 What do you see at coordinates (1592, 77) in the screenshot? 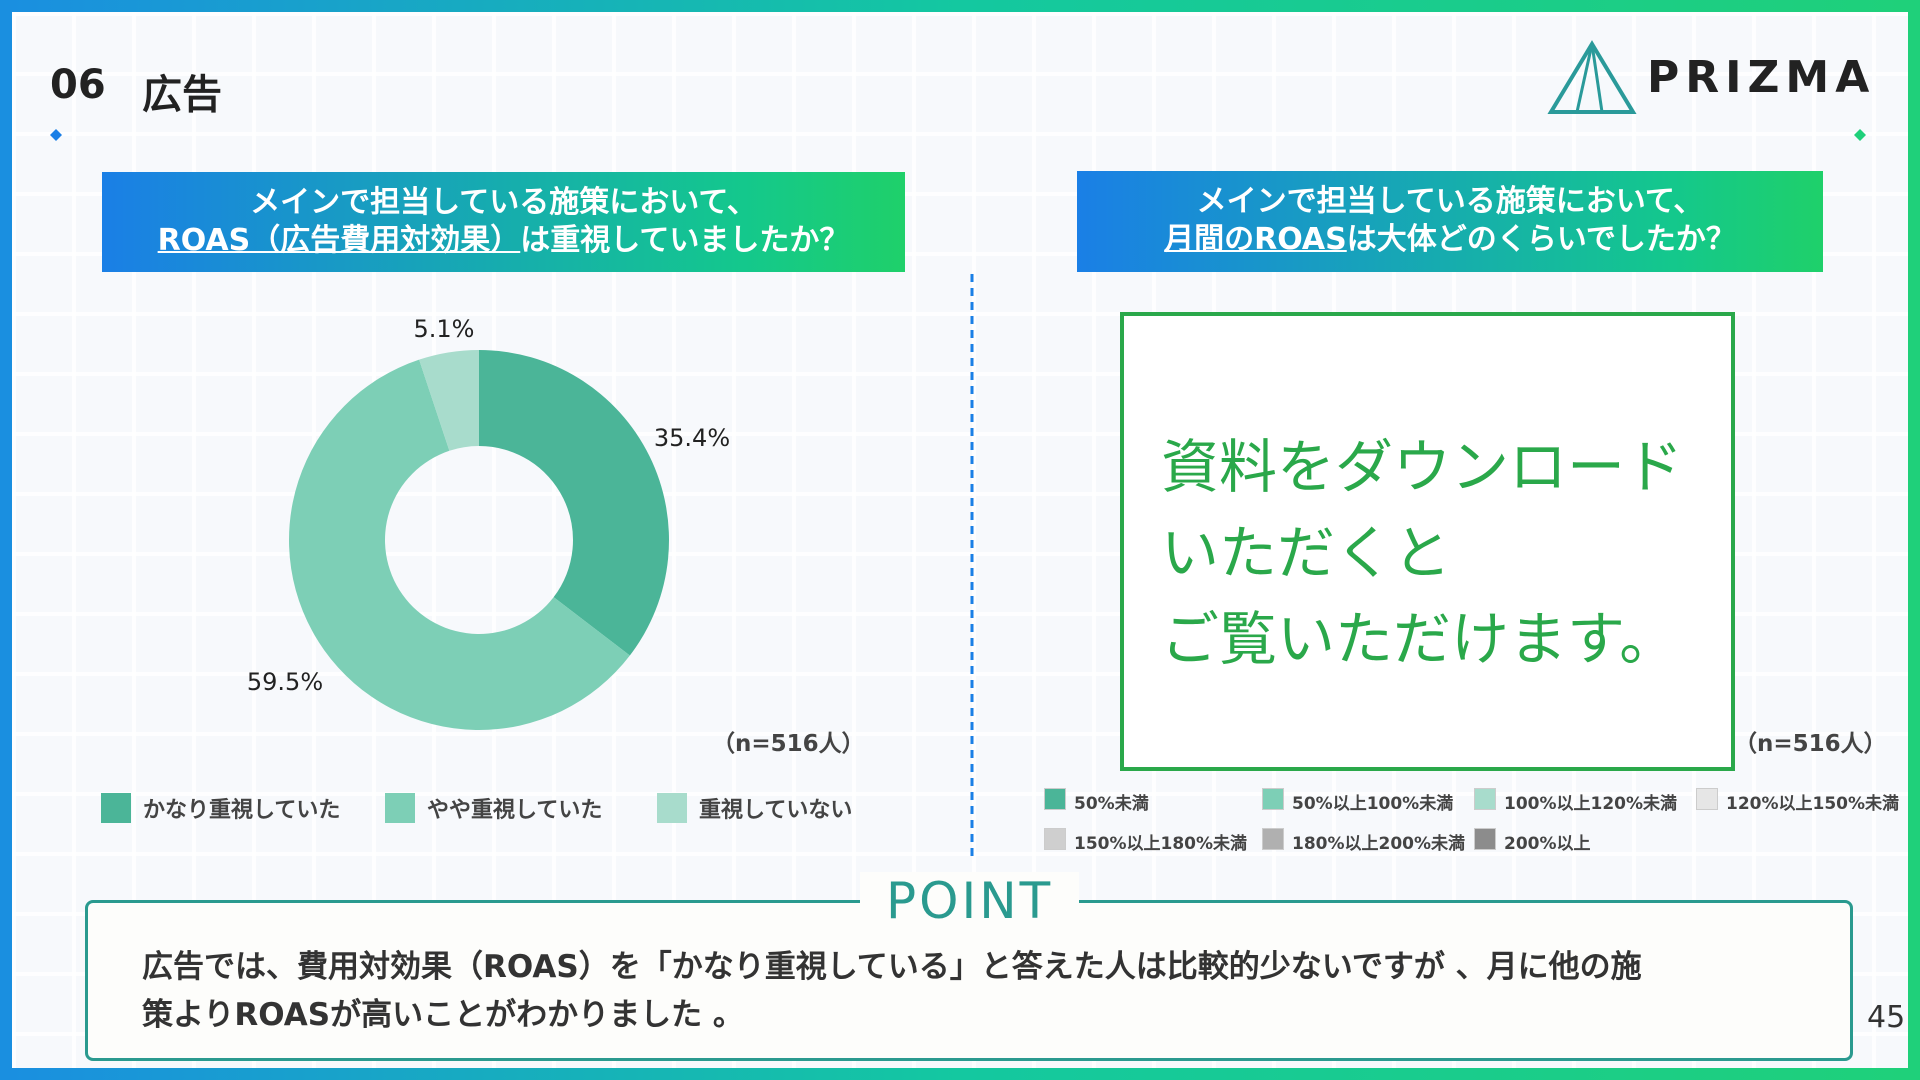
I see `logo-mark` at bounding box center [1592, 77].